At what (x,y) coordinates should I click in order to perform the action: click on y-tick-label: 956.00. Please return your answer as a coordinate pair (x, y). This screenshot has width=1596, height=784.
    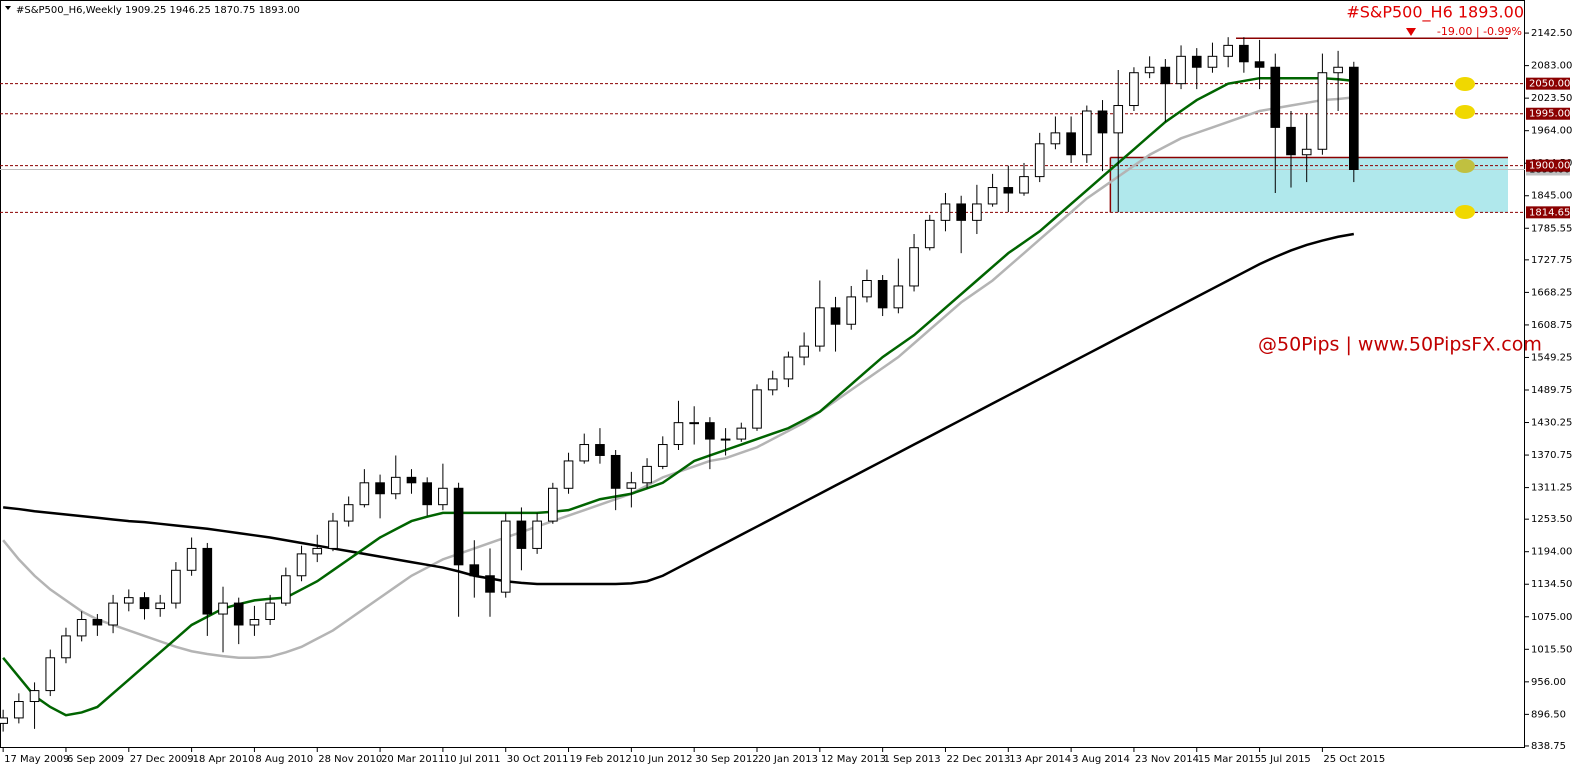
    Looking at the image, I should click on (1548, 682).